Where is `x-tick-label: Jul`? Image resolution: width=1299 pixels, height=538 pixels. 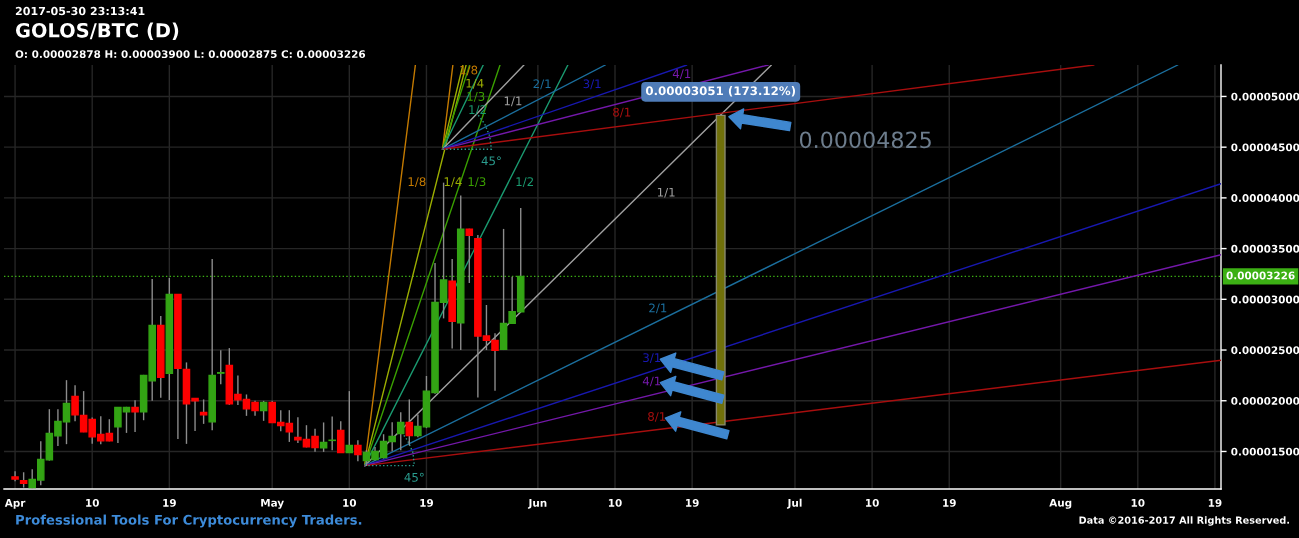
x-tick-label: Jul is located at coordinates (794, 503).